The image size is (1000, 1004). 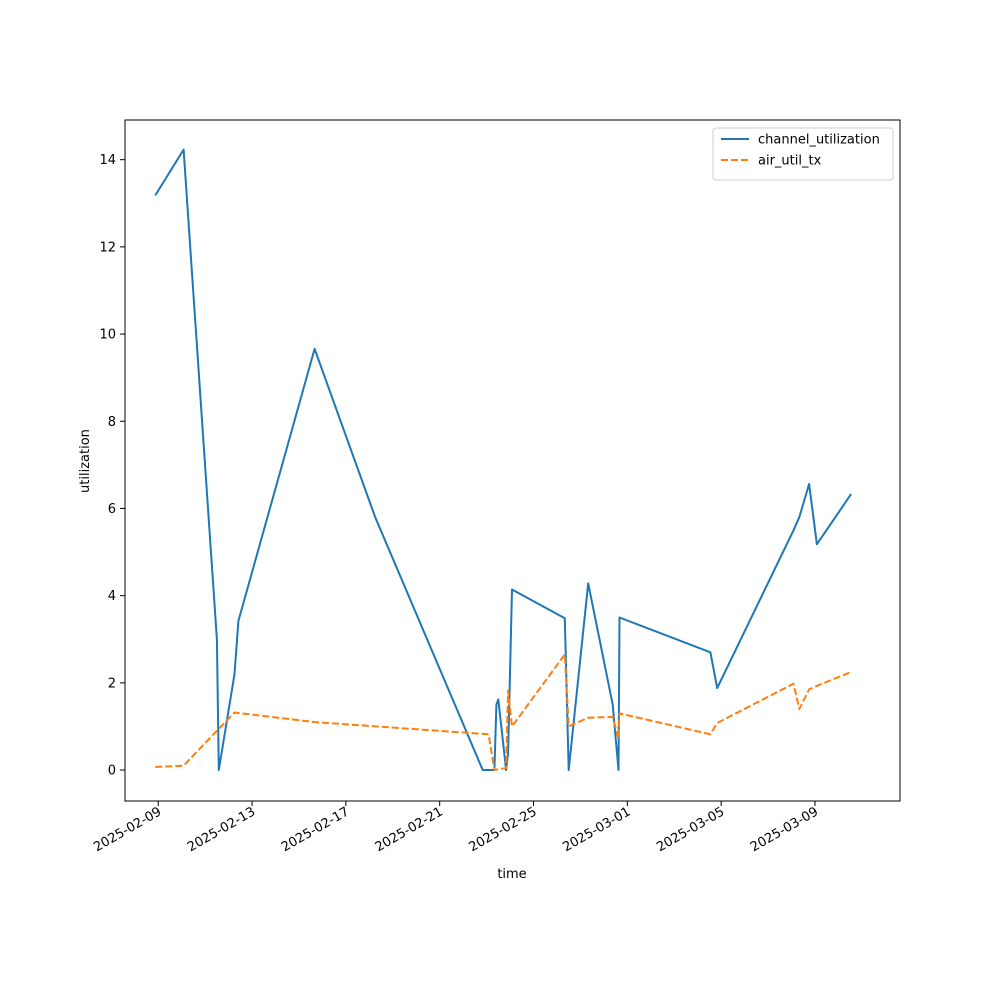 What do you see at coordinates (127, 829) in the screenshot?
I see `x-tick-label: 2025-02-09` at bounding box center [127, 829].